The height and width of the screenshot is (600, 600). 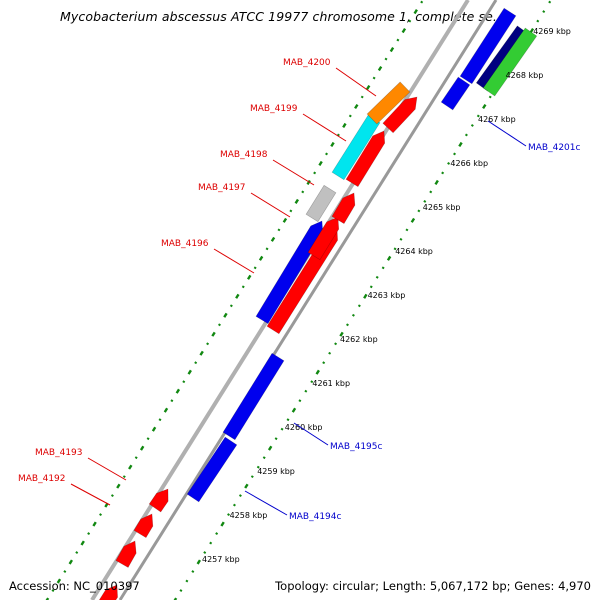 What do you see at coordinates (274, 109) in the screenshot?
I see `gene-label-mab-4199: MAB_4199` at bounding box center [274, 109].